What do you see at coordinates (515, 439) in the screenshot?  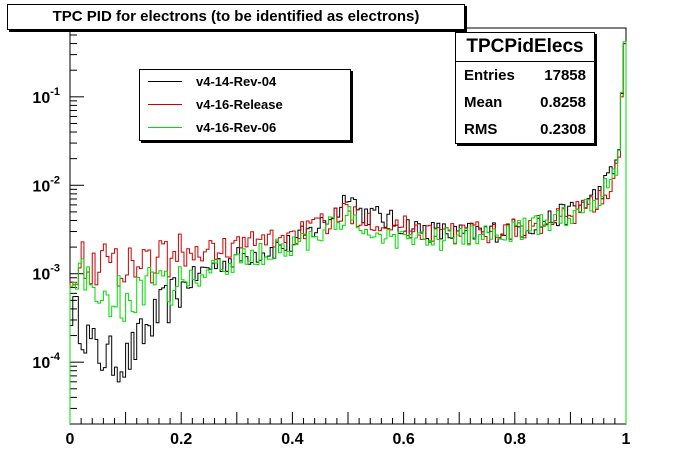 I see `x-tick-label: 0.8` at bounding box center [515, 439].